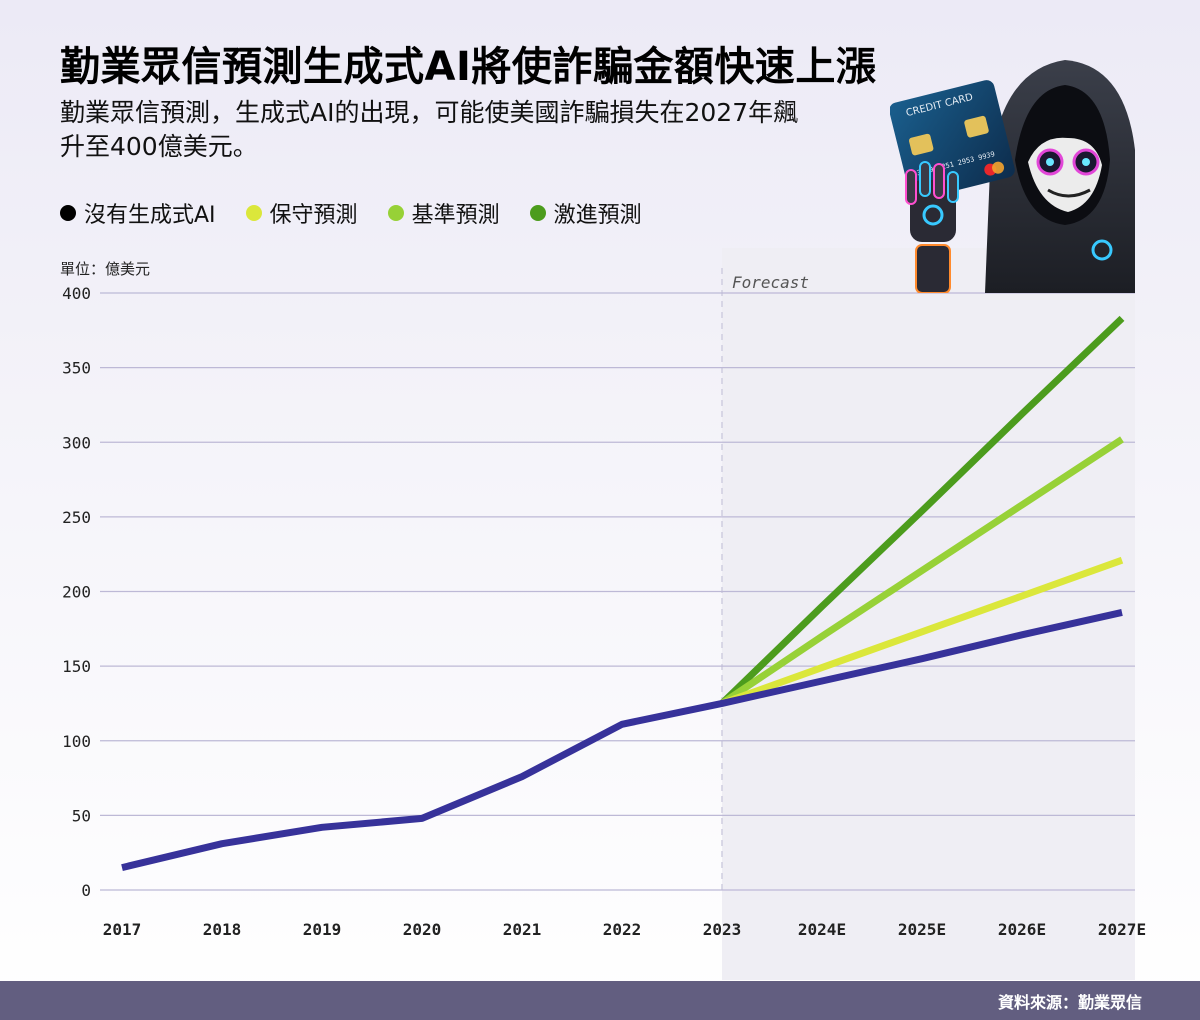 Image resolution: width=1200 pixels, height=1020 pixels. What do you see at coordinates (932, 227) in the screenshot?
I see `robot-hand-icon` at bounding box center [932, 227].